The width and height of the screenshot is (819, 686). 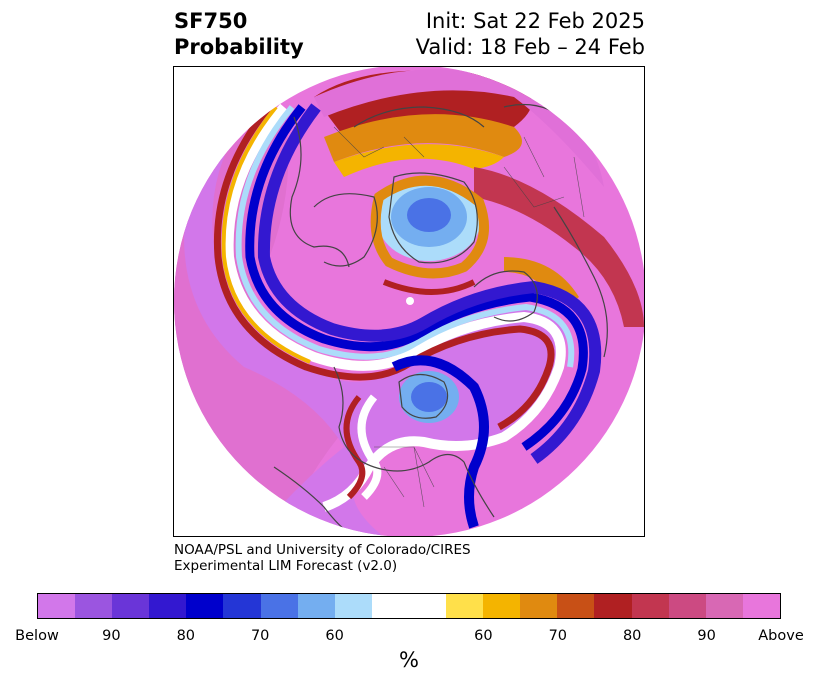 What do you see at coordinates (530, 47) in the screenshot?
I see `valid-range: Valid: 18 Feb – 24 Feb` at bounding box center [530, 47].